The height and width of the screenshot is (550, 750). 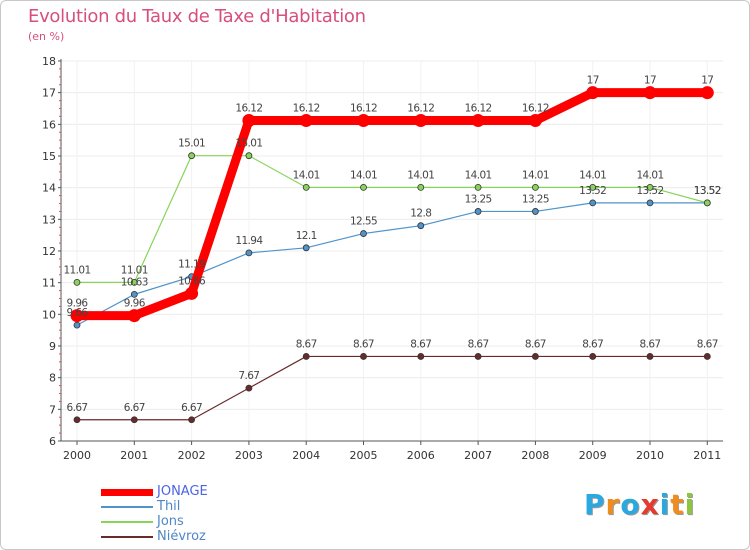 I want to click on x-tick-label: 2007, so click(x=478, y=455).